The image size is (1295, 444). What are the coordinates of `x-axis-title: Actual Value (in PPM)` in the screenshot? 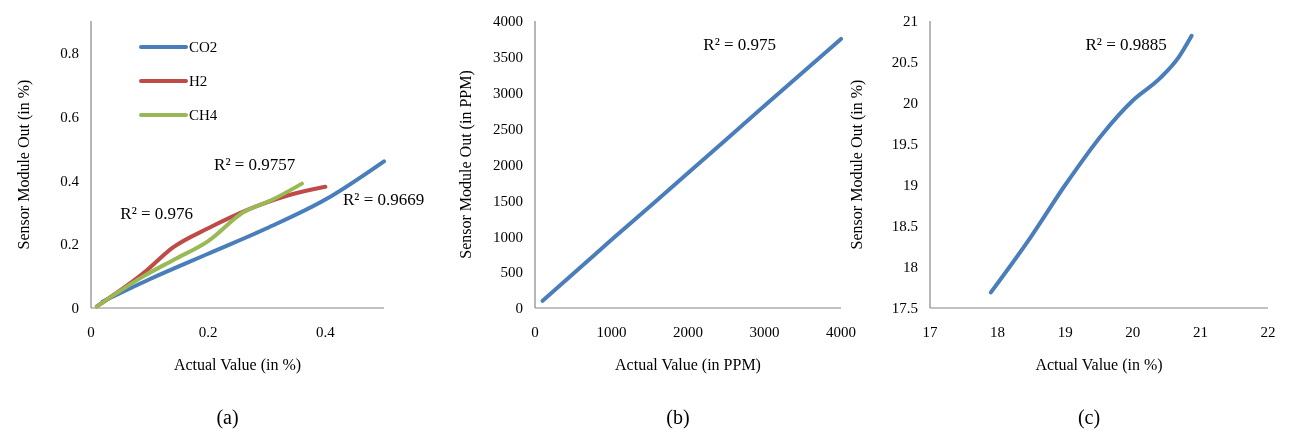 It's located at (688, 365).